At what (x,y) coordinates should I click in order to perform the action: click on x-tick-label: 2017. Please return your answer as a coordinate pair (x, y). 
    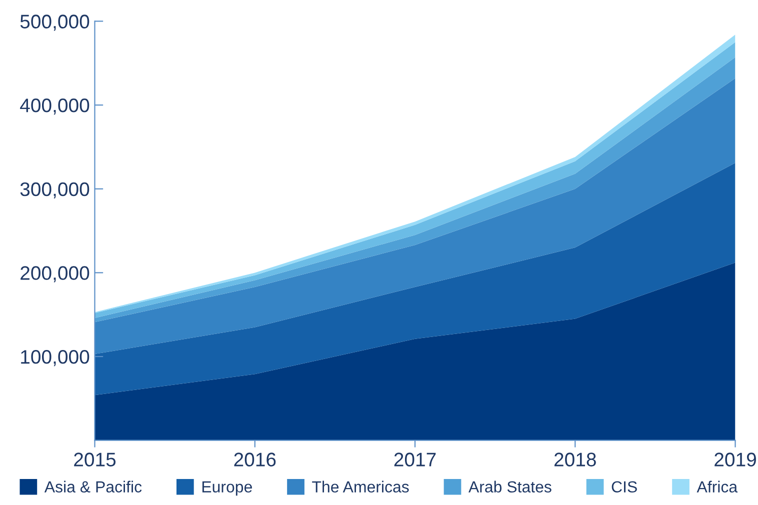
    Looking at the image, I should click on (415, 459).